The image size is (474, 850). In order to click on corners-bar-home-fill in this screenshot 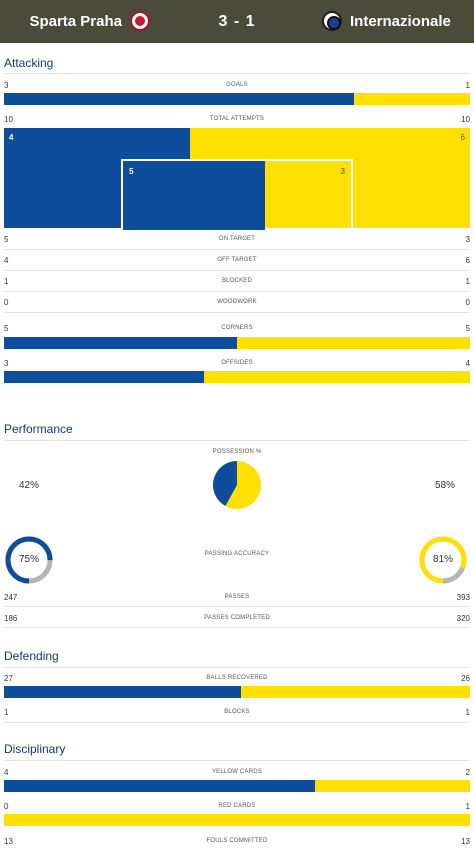, I will do `click(120, 343)`.